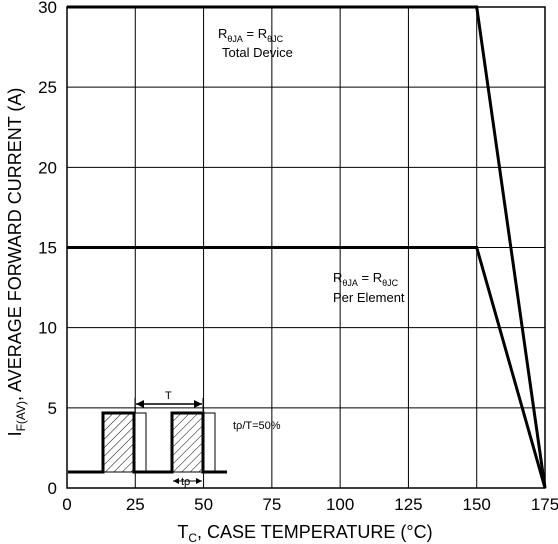  Describe the element at coordinates (52, 488) in the screenshot. I see `y-tick-label: 0` at that location.